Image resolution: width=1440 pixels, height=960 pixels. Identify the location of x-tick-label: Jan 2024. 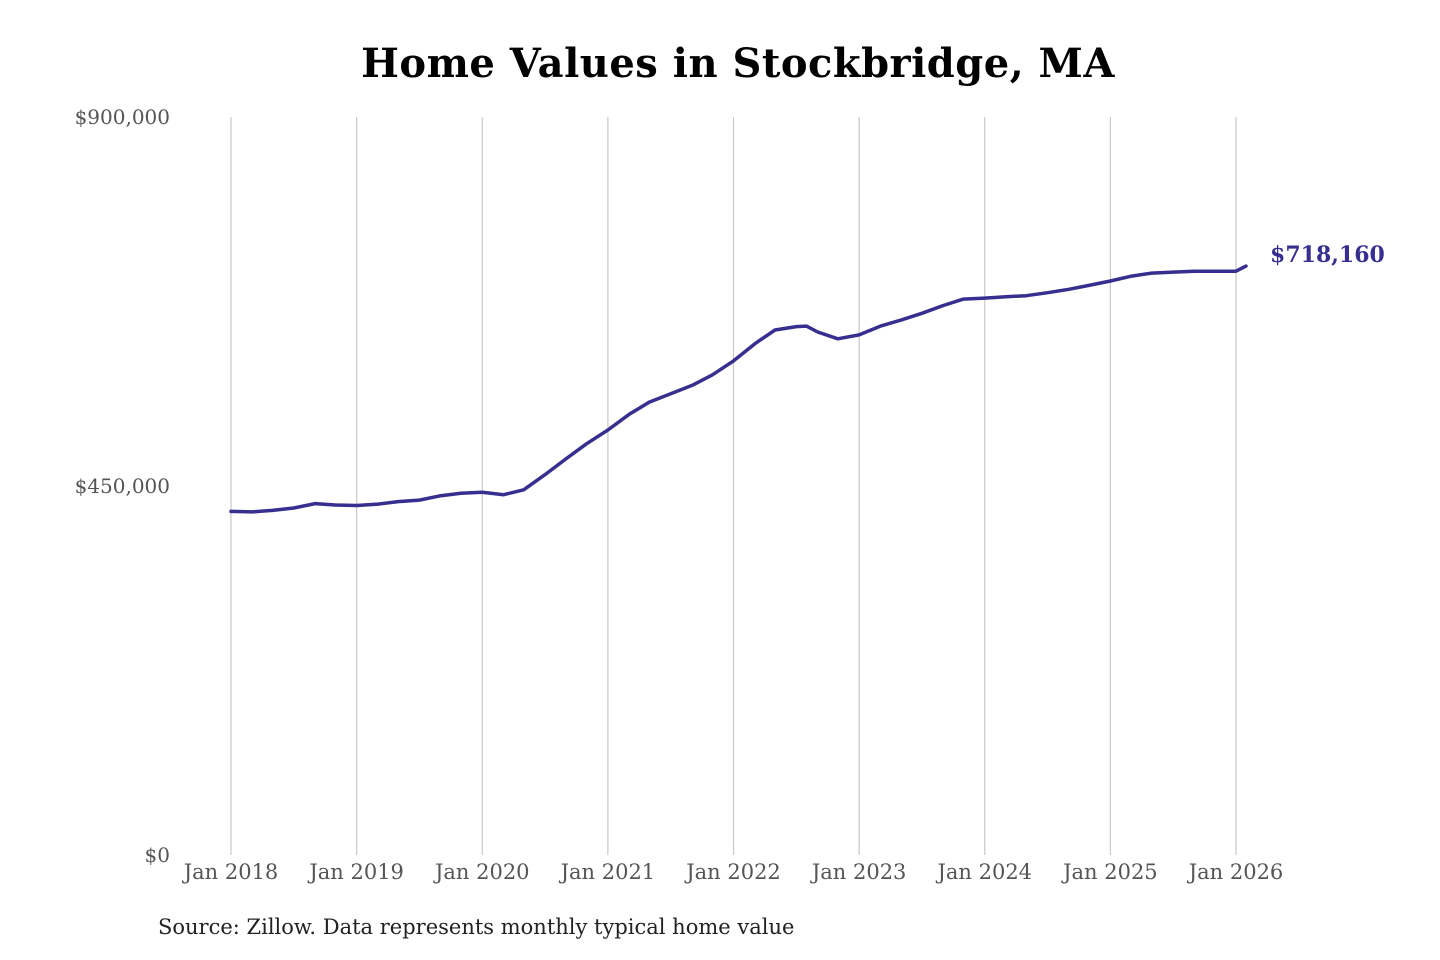
(983, 872).